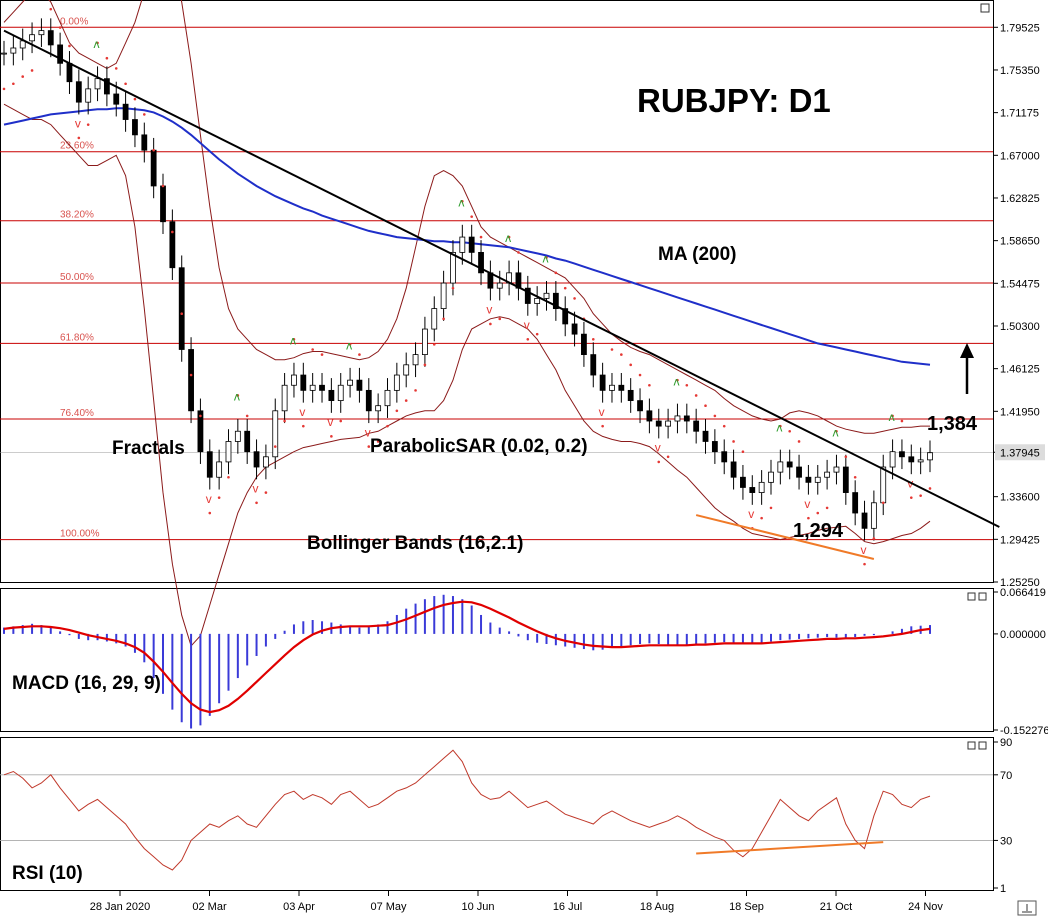 This screenshot has height=918, width=1048. Describe the element at coordinates (967, 368) in the screenshot. I see `up-arrow-icon` at that location.